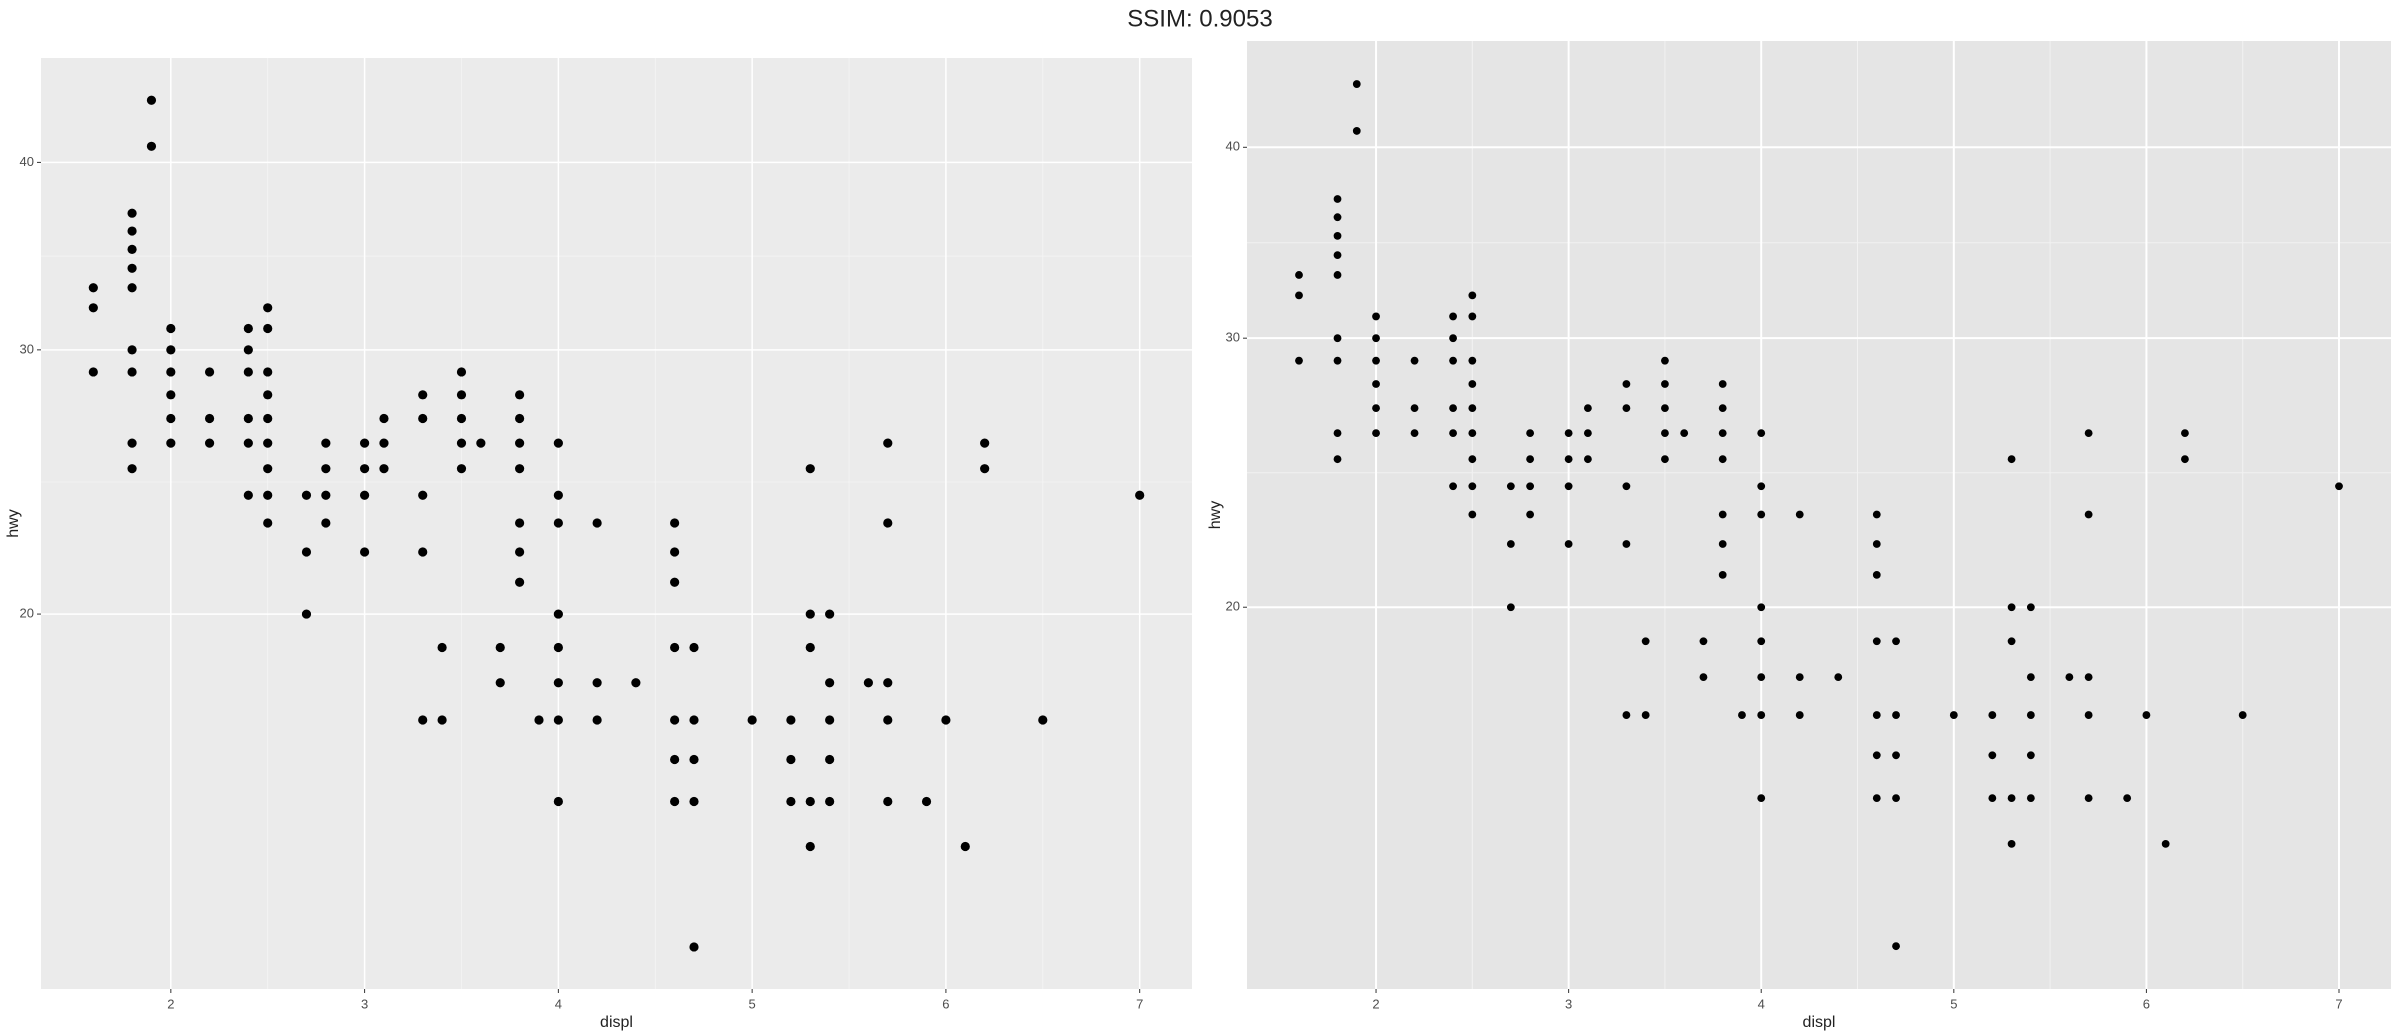 The height and width of the screenshot is (1034, 2400). Describe the element at coordinates (27, 613) in the screenshot. I see `y-tick-label: 20` at that location.